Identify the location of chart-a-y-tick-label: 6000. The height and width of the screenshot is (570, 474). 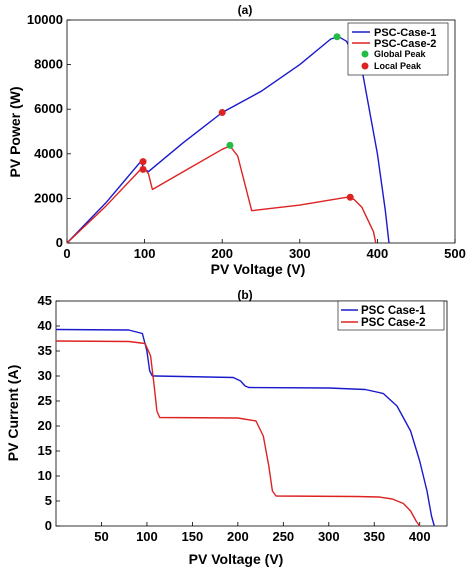
(48, 108).